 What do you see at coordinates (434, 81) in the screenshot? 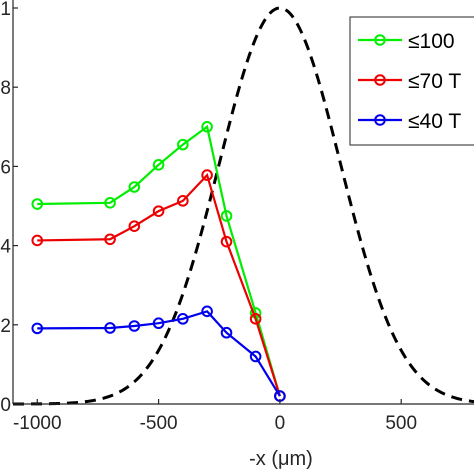
I see `legend-entry-label: ≤70 T` at bounding box center [434, 81].